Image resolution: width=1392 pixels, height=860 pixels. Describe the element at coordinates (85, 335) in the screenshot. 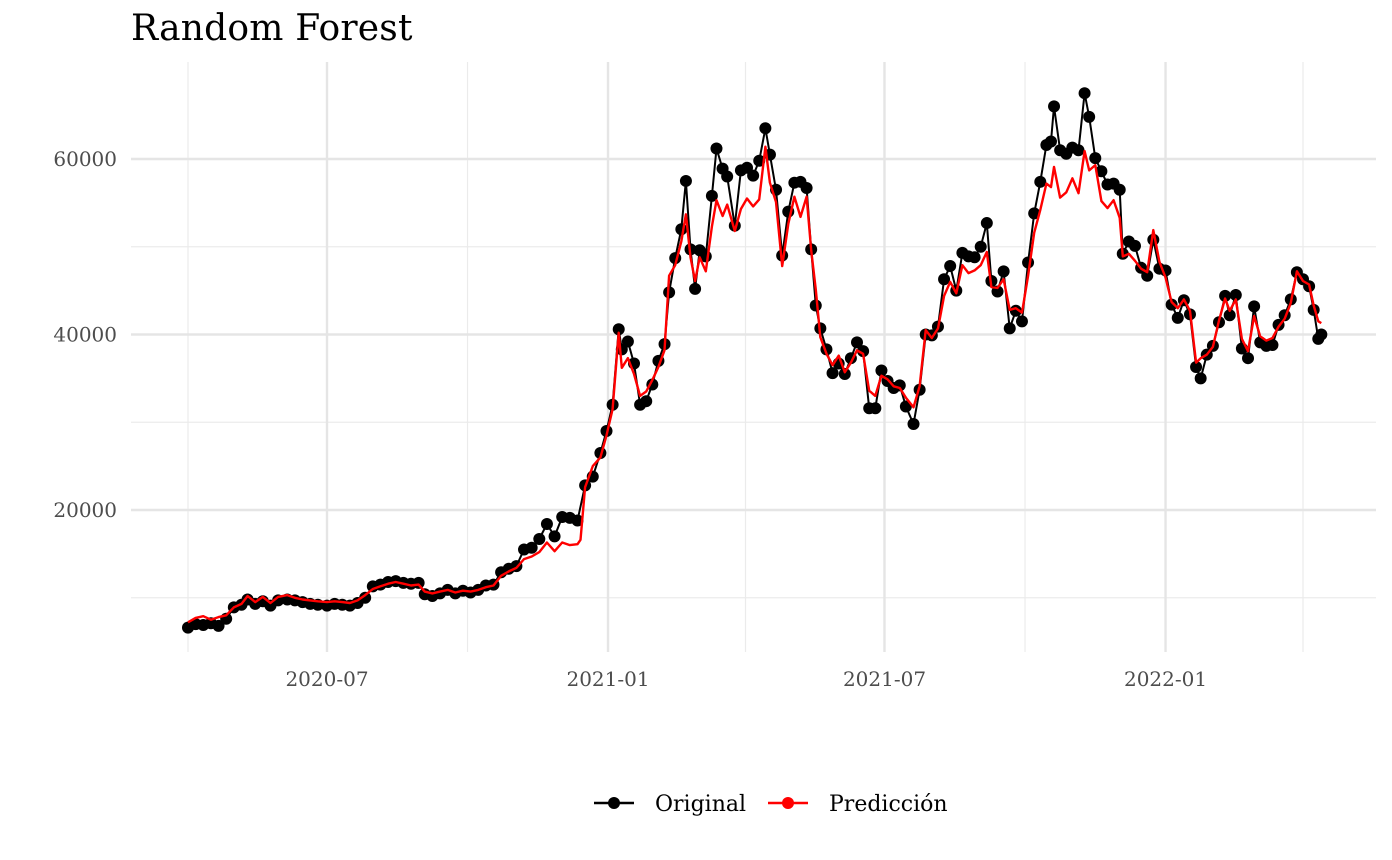

I see `y-tick-label: 40000` at that location.